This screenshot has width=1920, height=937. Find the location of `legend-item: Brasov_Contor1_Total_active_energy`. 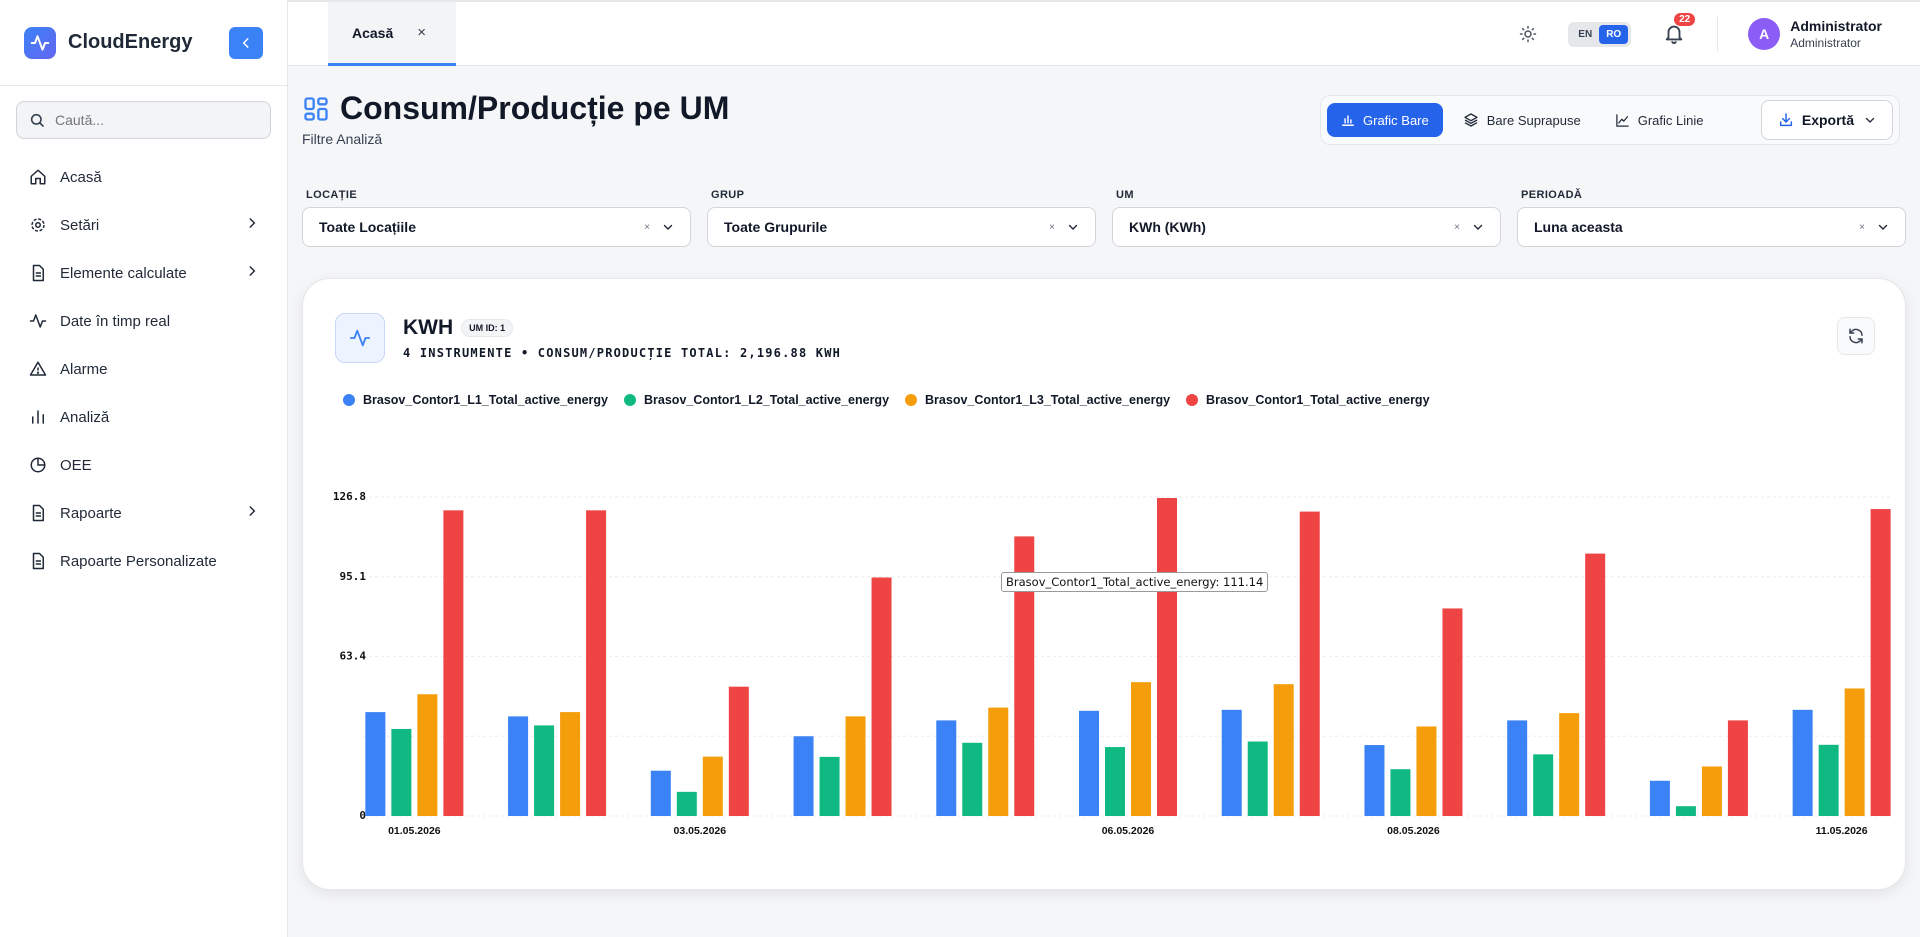

legend-item: Brasov_Contor1_Total_active_energy is located at coordinates (1308, 400).